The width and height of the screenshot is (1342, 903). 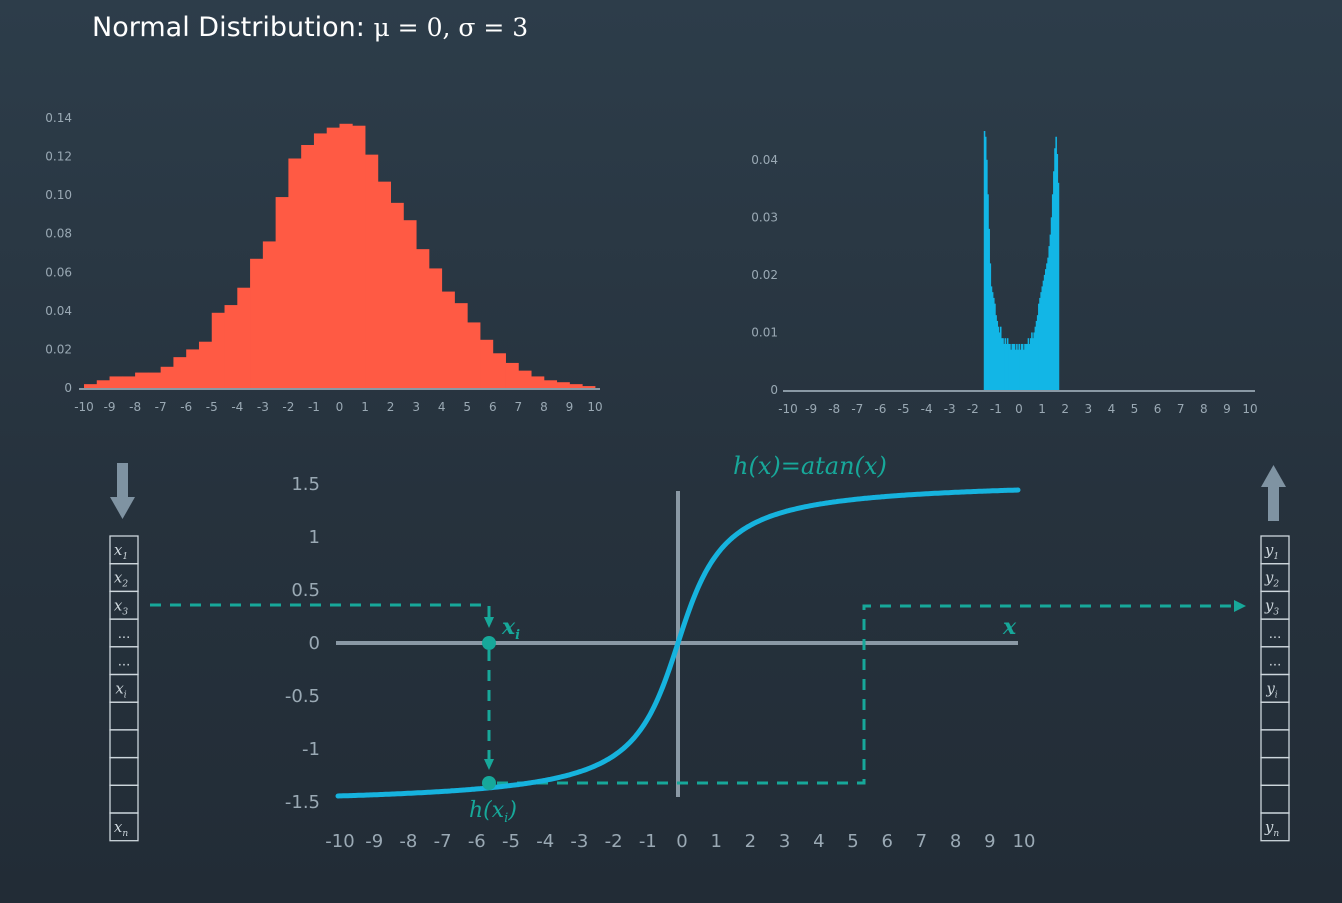 I want to click on h1-x-tick: 10, so click(x=594, y=407).